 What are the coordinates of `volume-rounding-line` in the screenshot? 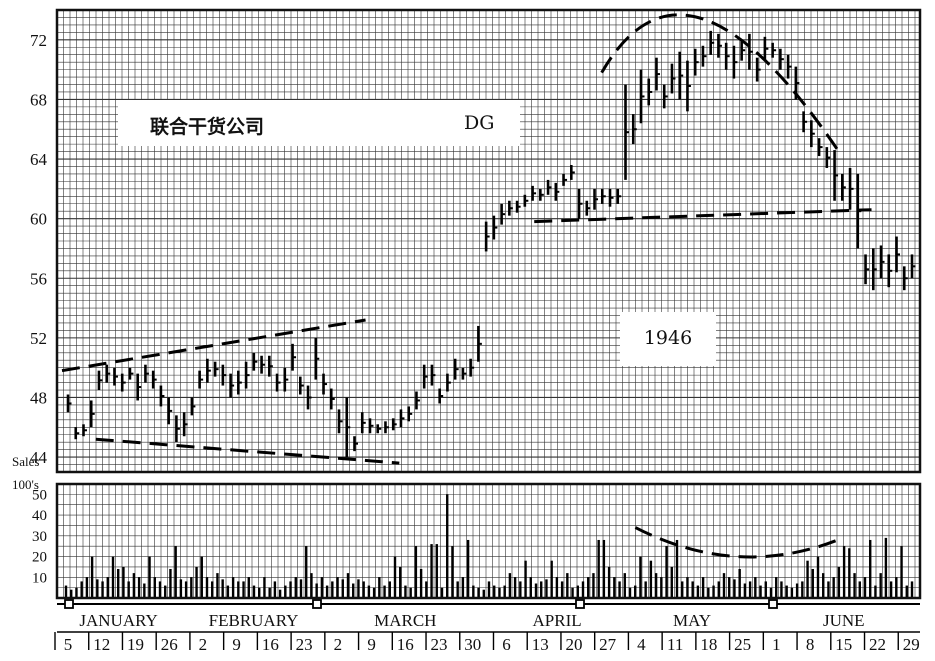 It's located at (736, 542).